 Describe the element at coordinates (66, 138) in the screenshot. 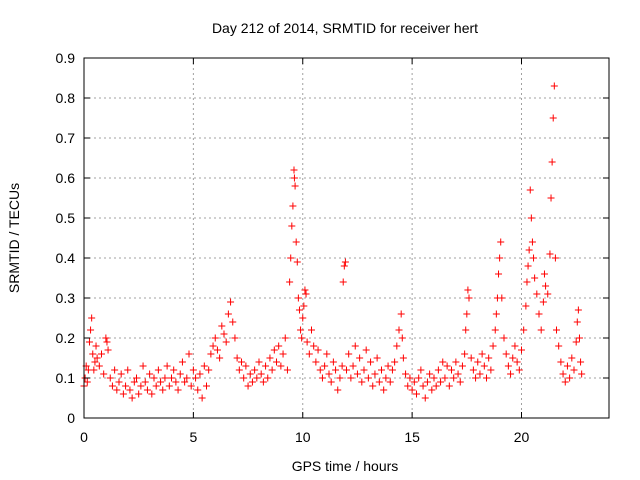

I see `y-tick-label: 0.7` at that location.